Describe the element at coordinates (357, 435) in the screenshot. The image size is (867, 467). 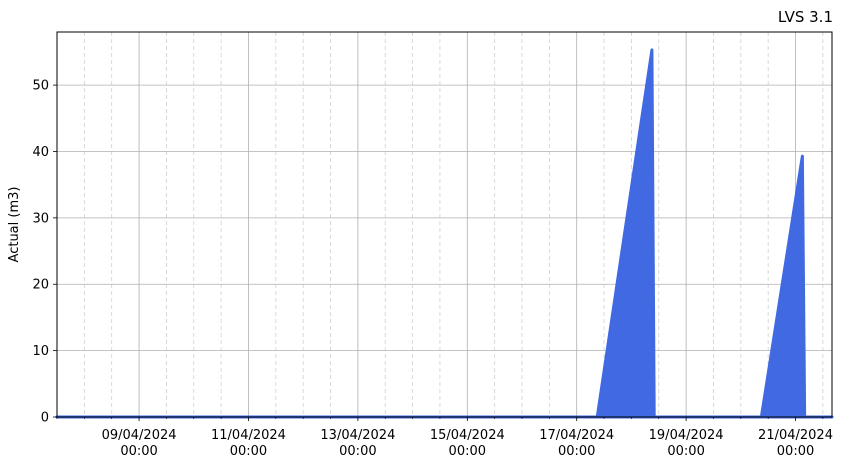
I see `x-tick-label-date: 13/04/2024` at that location.